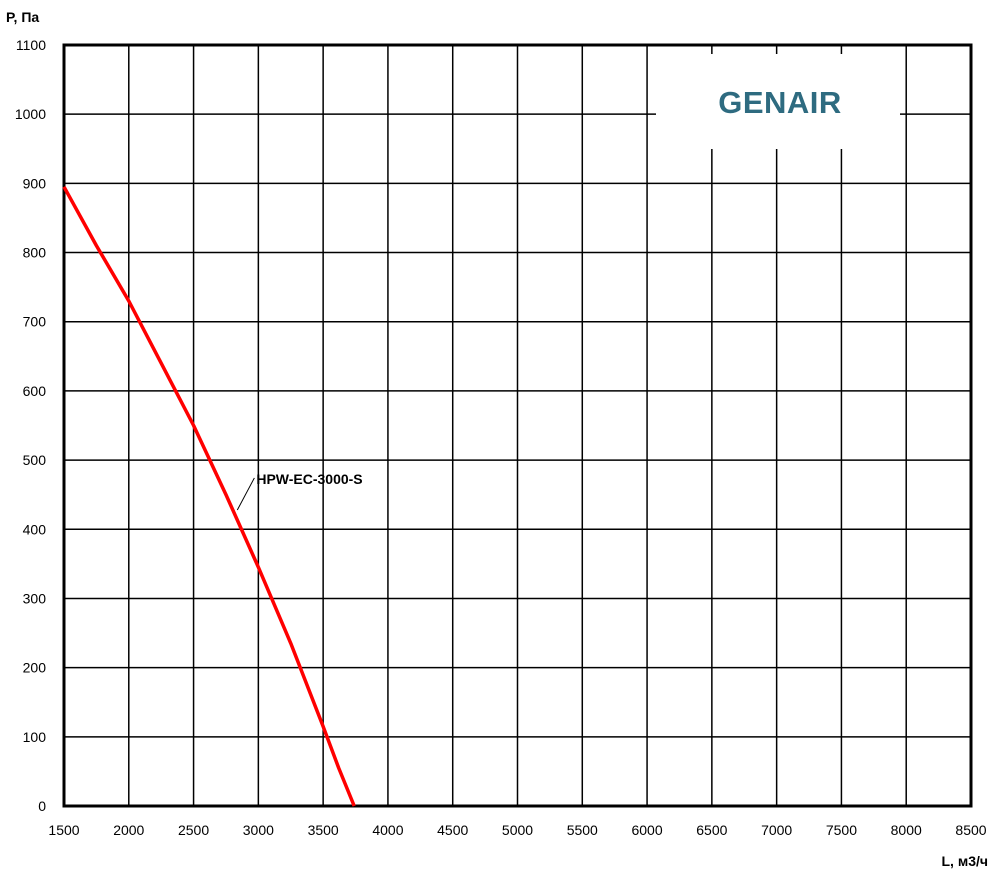 Image resolution: width=1000 pixels, height=881 pixels. What do you see at coordinates (776, 830) in the screenshot?
I see `x-tick-label: 7000` at bounding box center [776, 830].